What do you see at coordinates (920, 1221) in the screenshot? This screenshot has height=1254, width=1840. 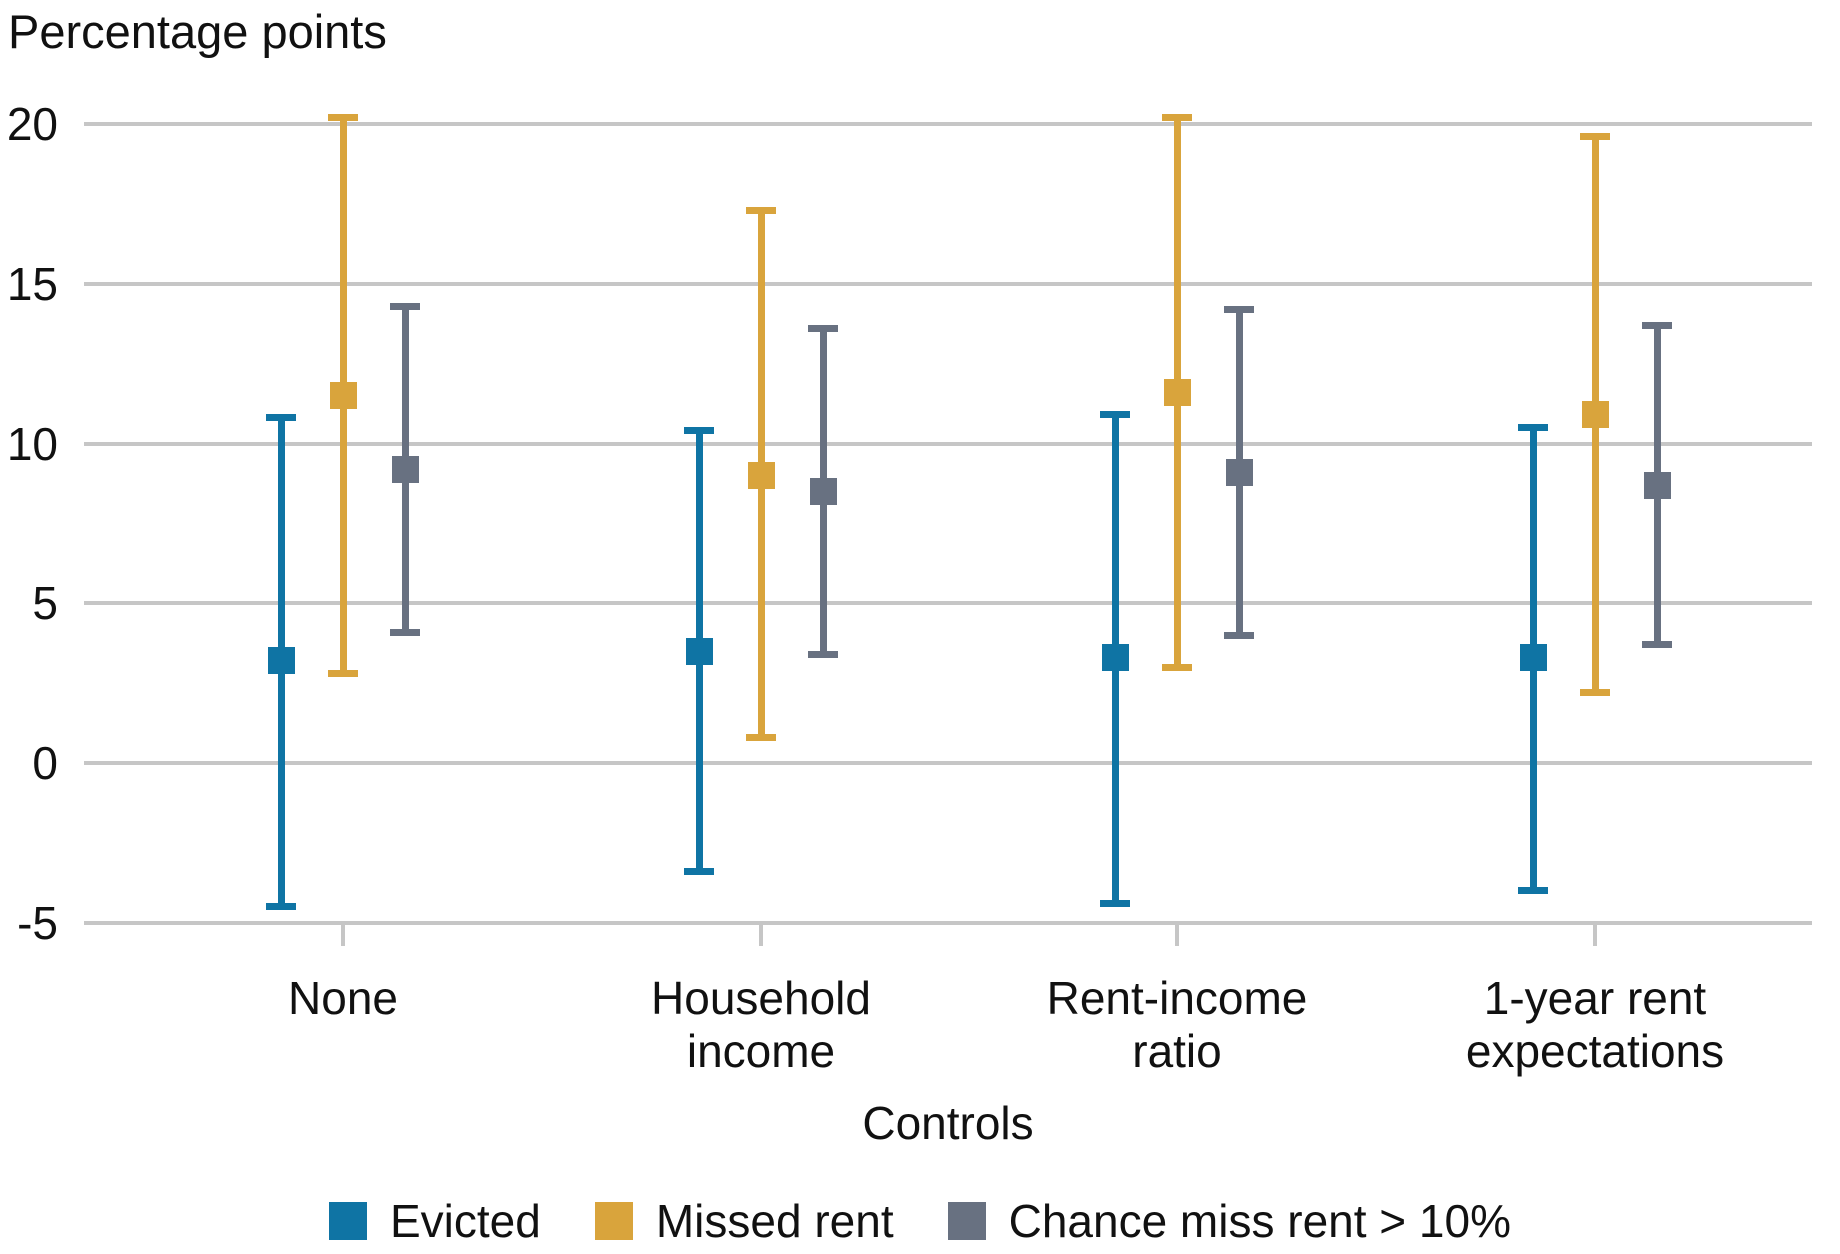 I see `legend: Evicted Missed rent Chance miss rent > 10%` at bounding box center [920, 1221].